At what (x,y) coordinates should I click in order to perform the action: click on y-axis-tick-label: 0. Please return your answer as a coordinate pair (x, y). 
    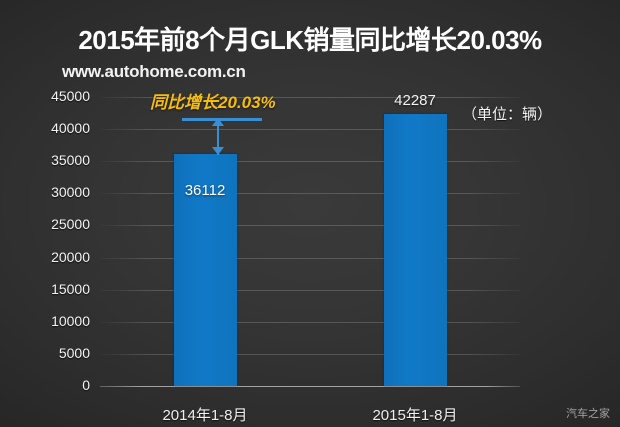
    Looking at the image, I should click on (86, 385).